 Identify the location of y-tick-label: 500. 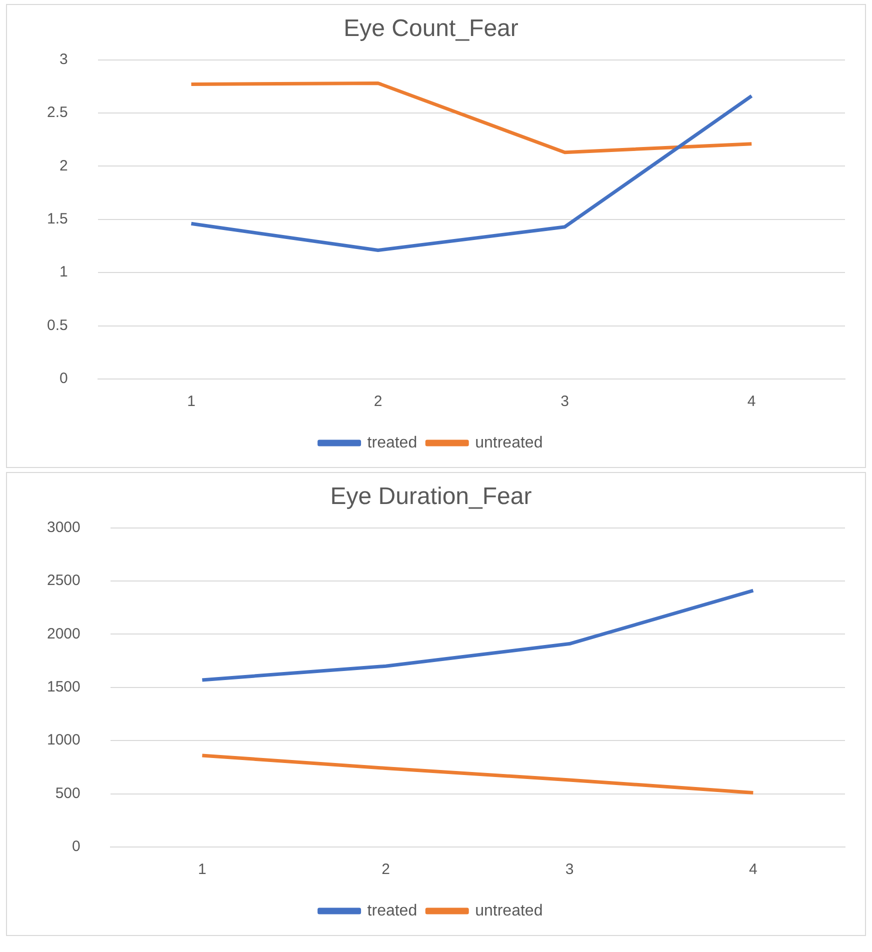
(67, 793).